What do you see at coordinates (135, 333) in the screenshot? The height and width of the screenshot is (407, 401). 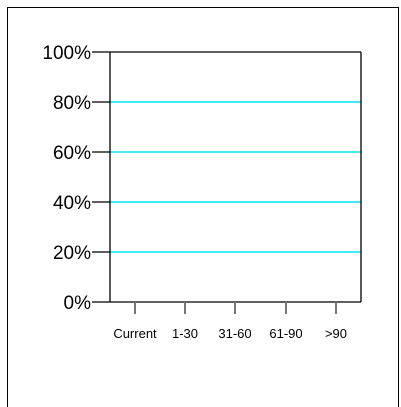 I see `x-tick-label: Current` at bounding box center [135, 333].